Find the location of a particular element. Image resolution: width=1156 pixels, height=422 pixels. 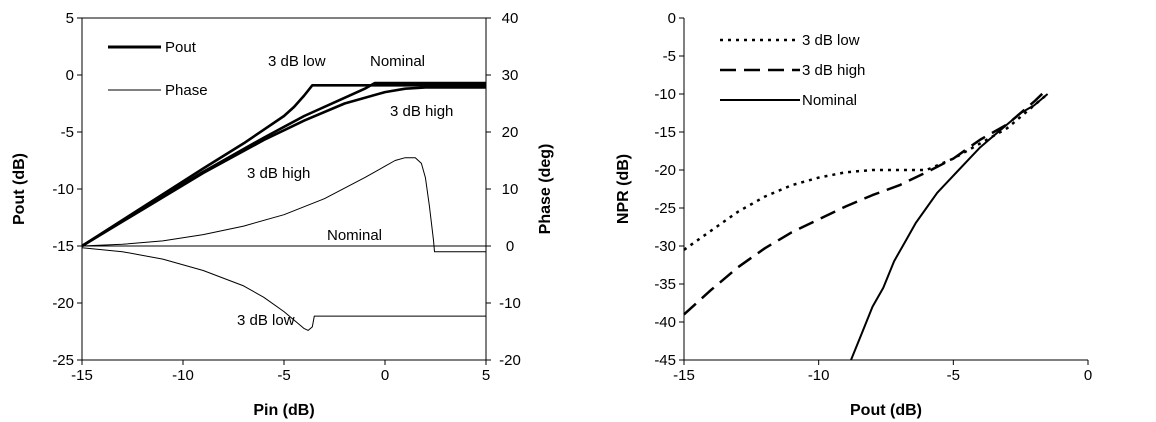

left-x-tick-label: -5 is located at coordinates (283, 375).